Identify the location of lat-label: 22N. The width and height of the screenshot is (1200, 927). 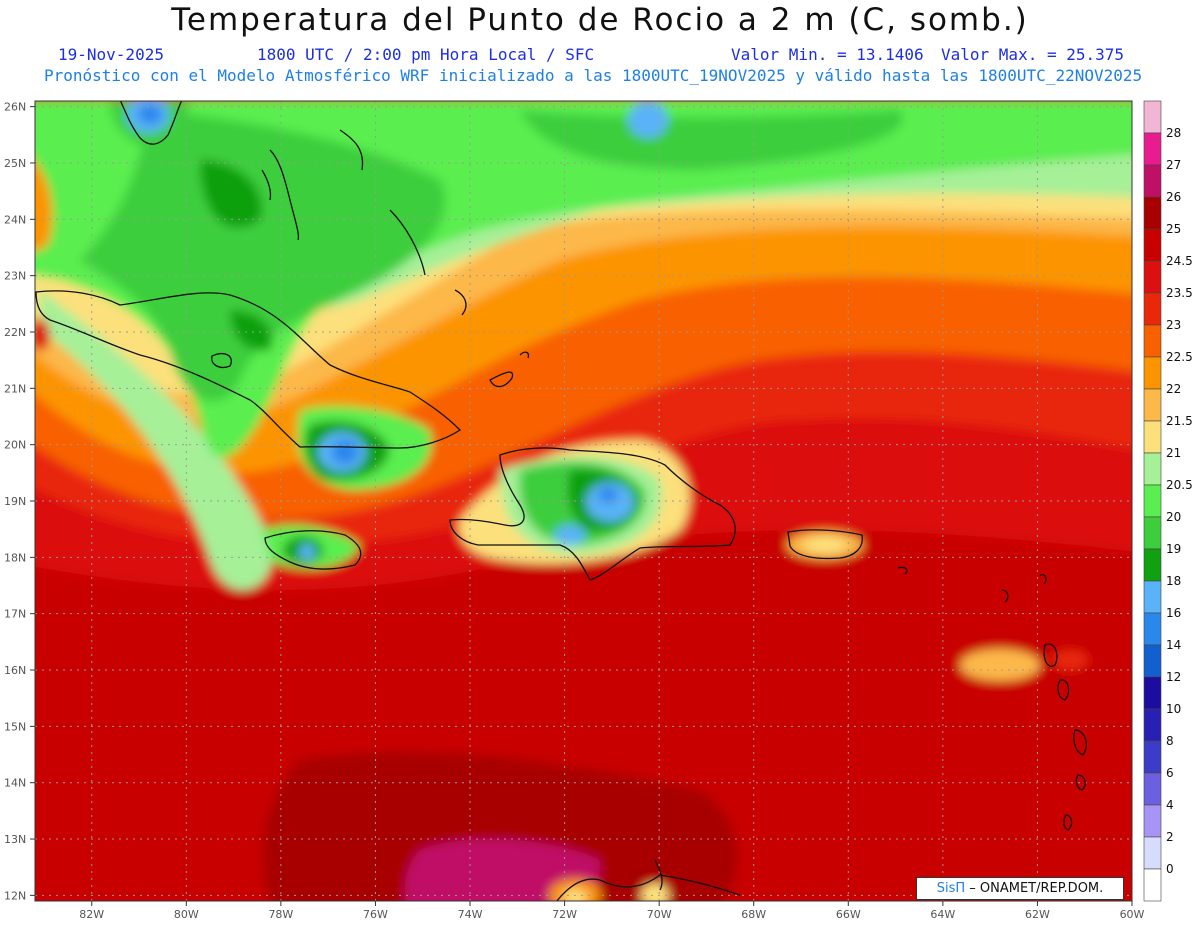
(15, 332).